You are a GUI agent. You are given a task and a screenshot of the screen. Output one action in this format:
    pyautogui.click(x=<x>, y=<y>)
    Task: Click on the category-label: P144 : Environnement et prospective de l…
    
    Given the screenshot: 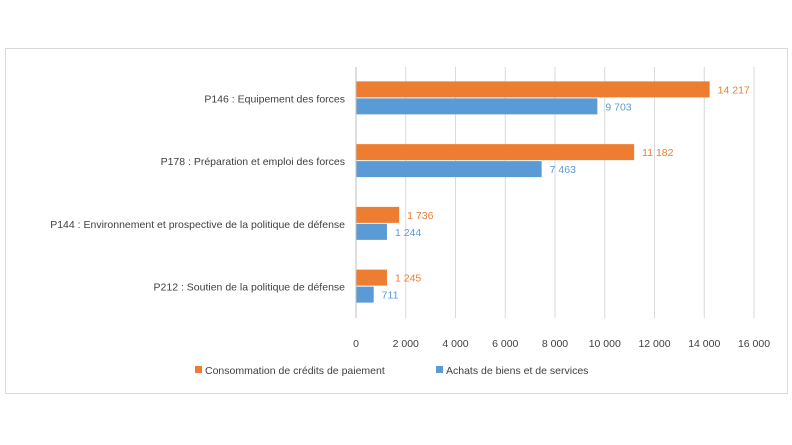 What is the action you would take?
    pyautogui.click(x=197, y=225)
    